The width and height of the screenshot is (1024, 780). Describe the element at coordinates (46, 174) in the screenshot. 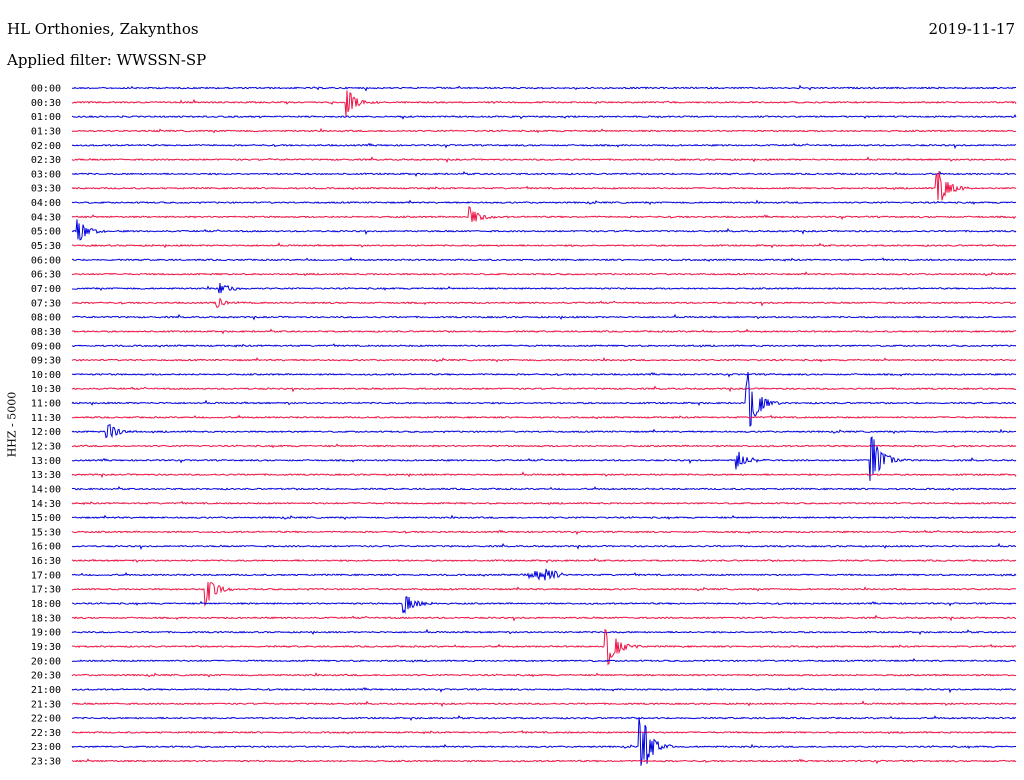

I see `row-time-label: 03:00` at that location.